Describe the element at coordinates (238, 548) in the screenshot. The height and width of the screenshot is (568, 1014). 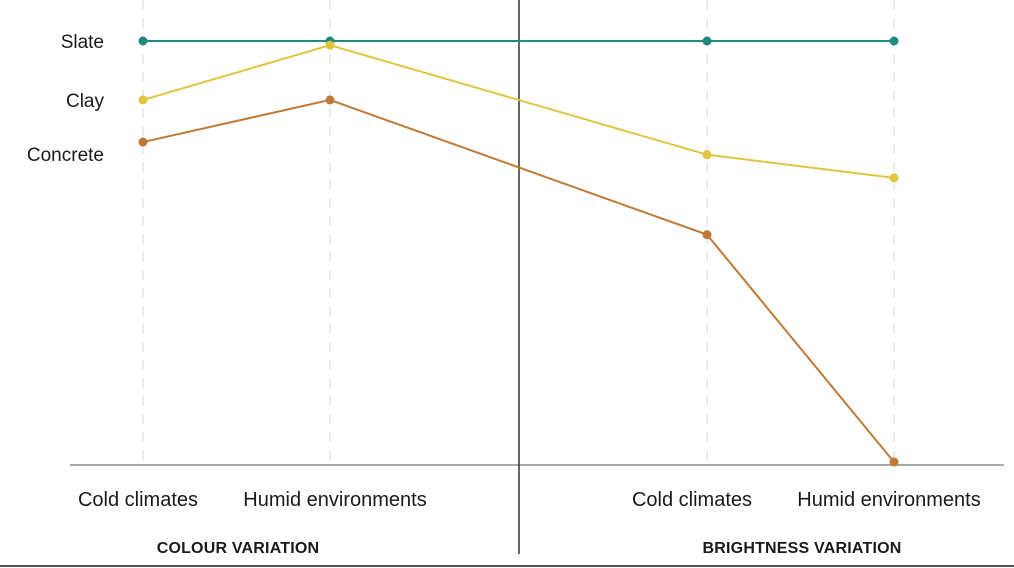
I see `group-label-colour: COLOUR VARIATION` at that location.